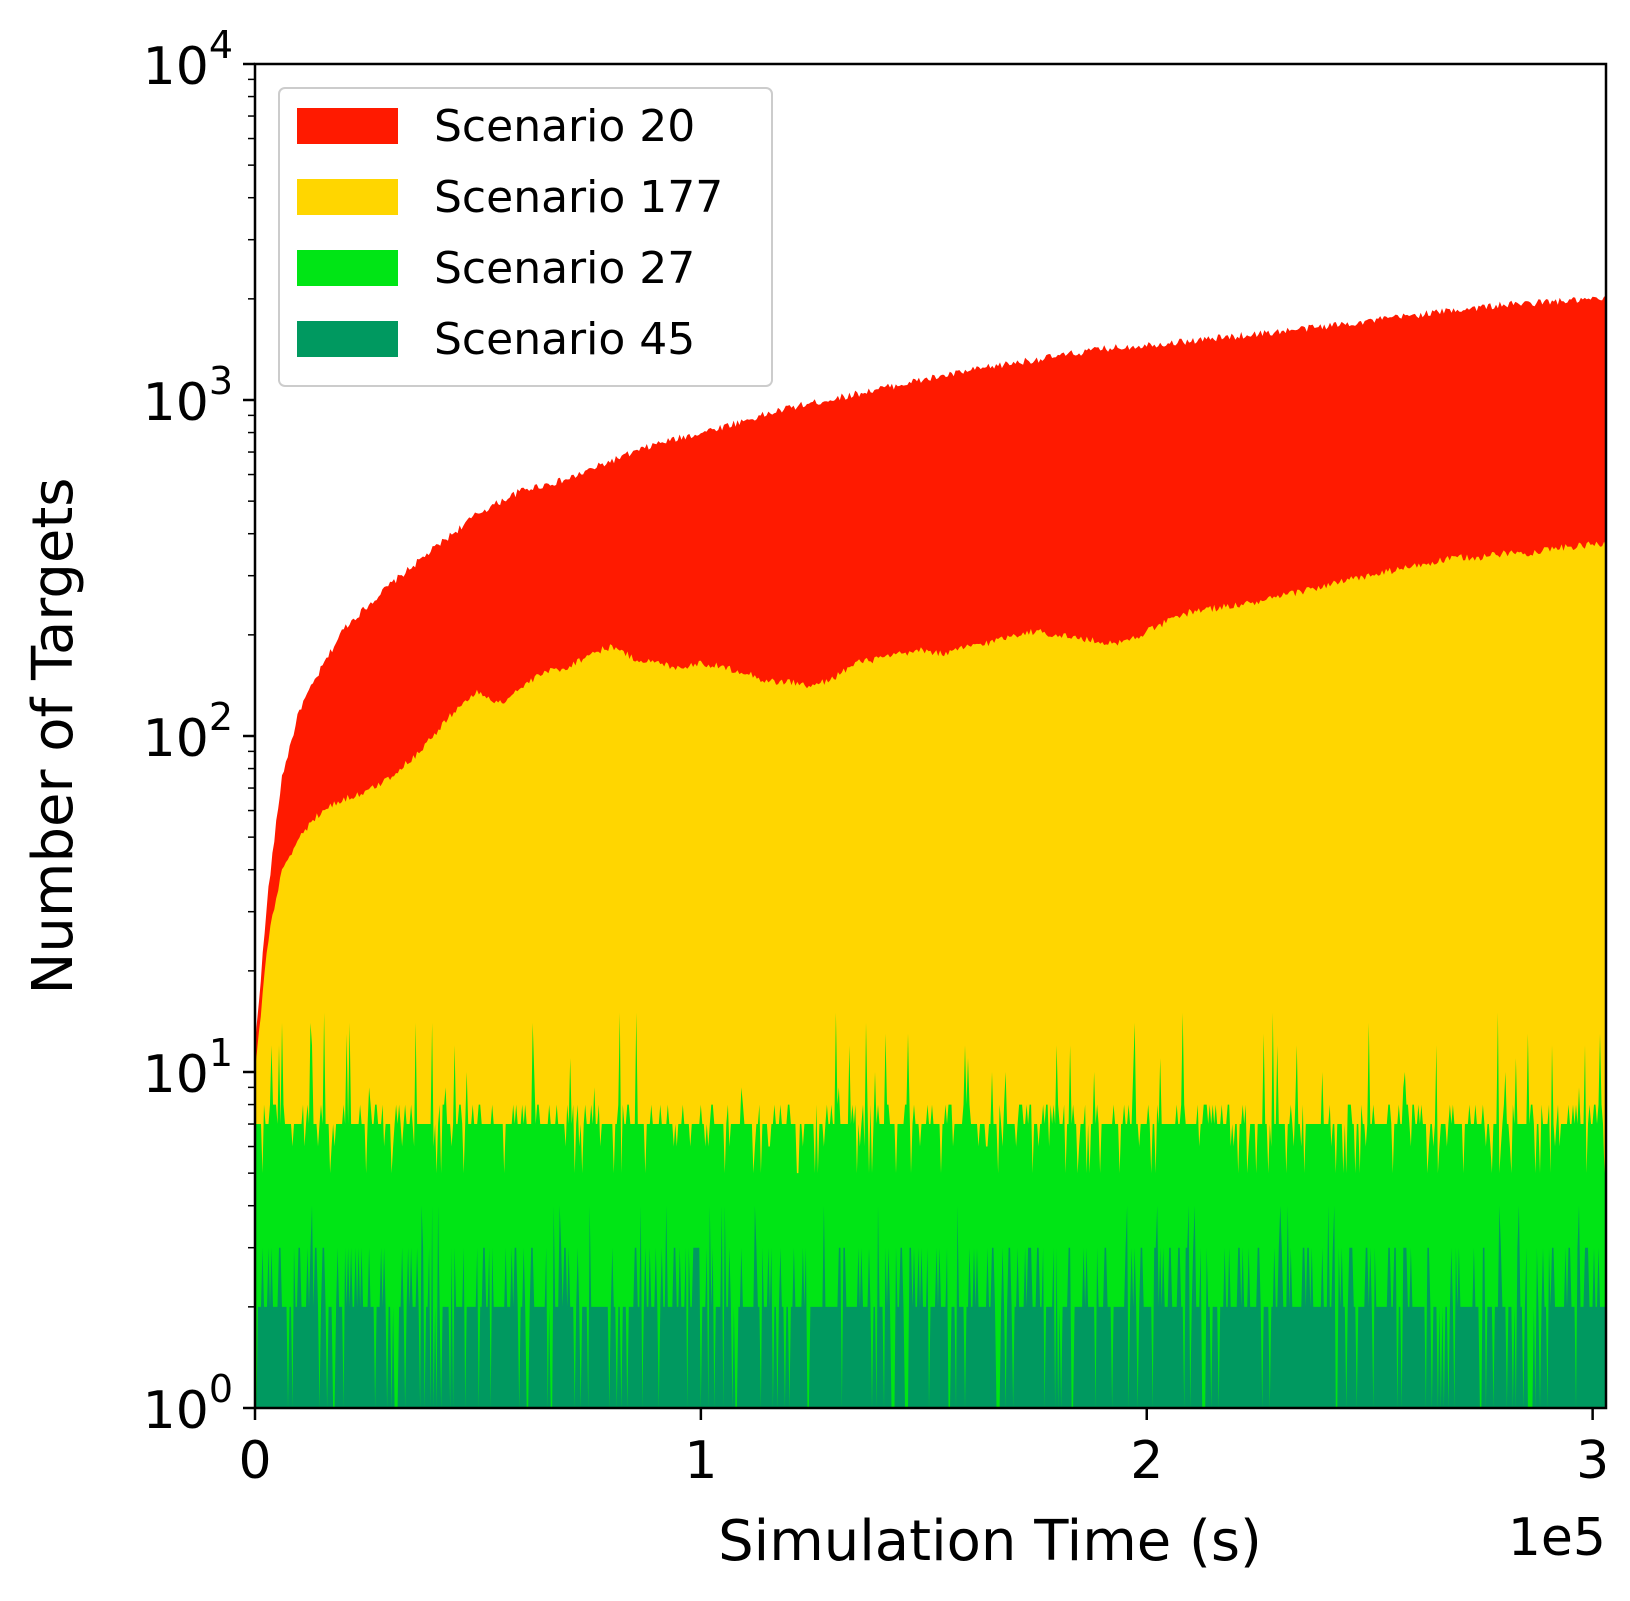 The width and height of the screenshot is (1630, 1601). Describe the element at coordinates (188, 1404) in the screenshot. I see `y-tick-label: 10⁰` at that location.